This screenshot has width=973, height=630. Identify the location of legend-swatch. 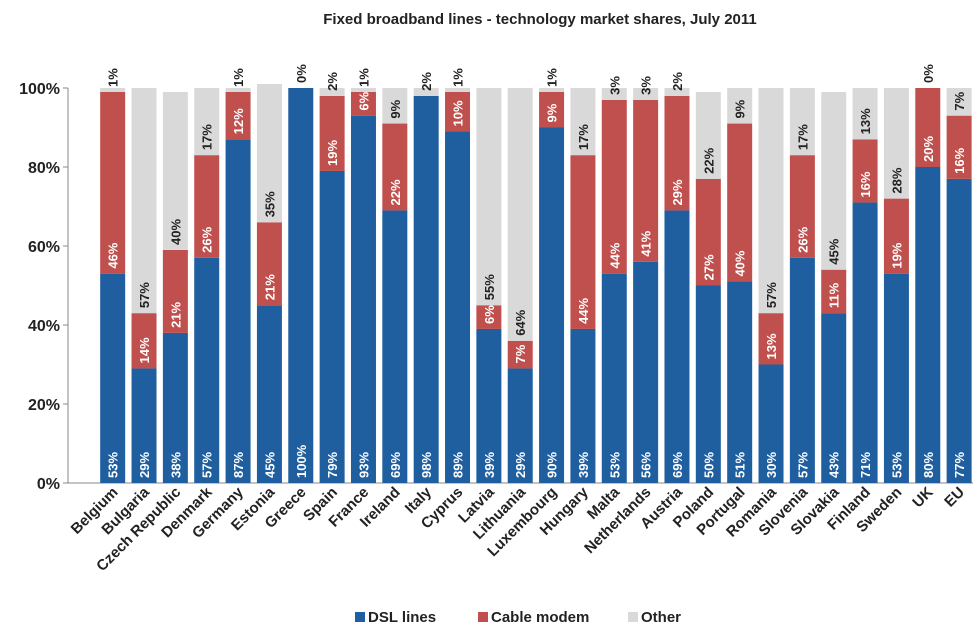
(633, 617).